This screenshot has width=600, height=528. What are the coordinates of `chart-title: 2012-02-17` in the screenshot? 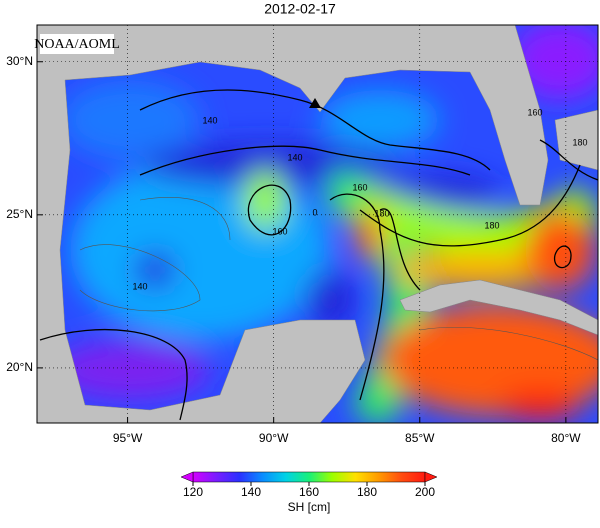 It's located at (300, 9).